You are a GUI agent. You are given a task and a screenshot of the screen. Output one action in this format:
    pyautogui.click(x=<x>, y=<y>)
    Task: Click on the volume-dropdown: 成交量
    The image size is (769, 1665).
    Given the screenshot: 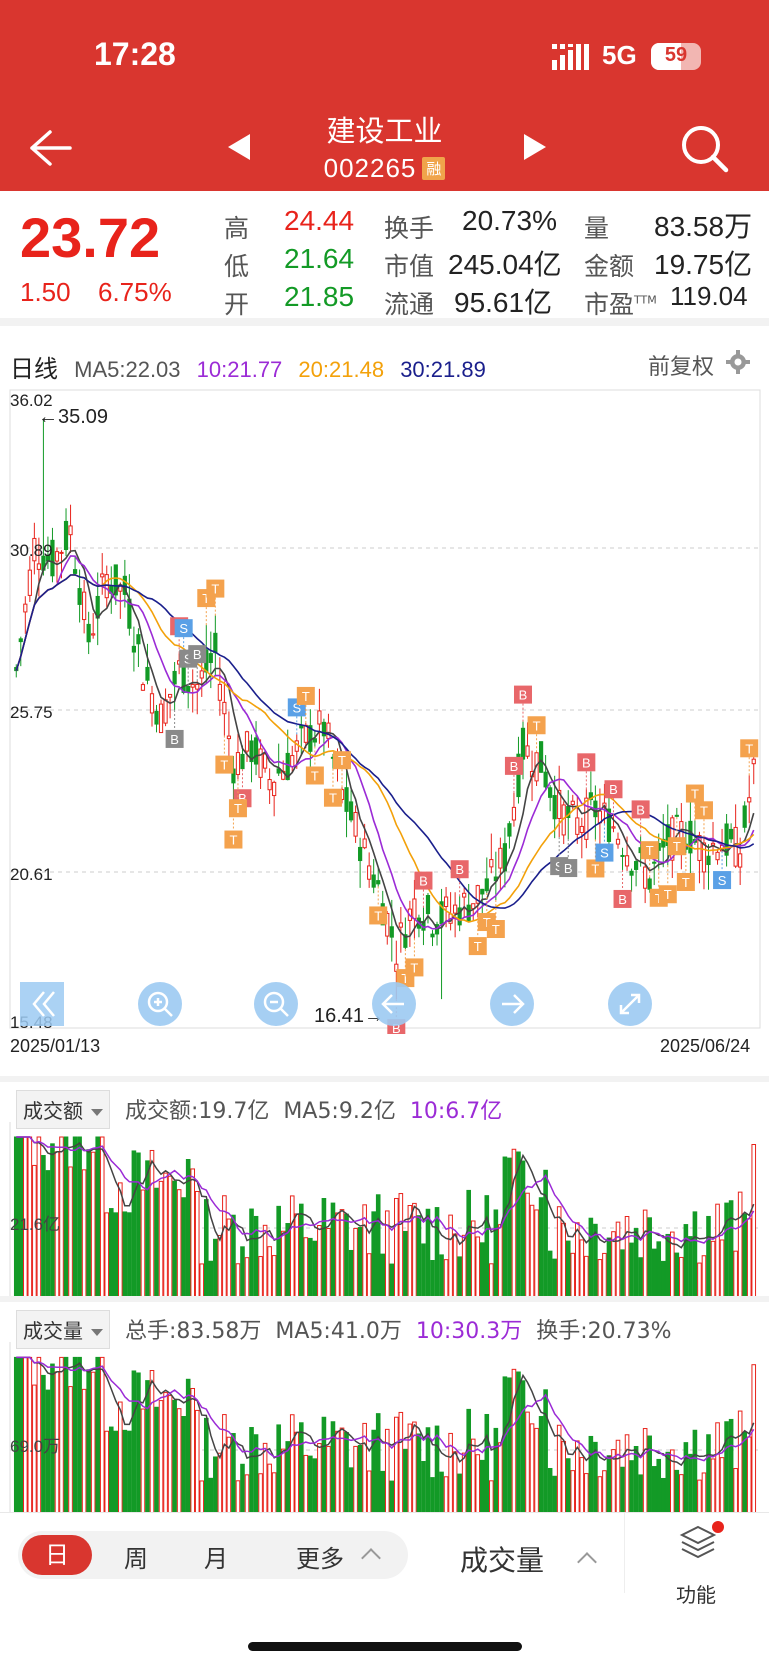 What is the action you would take?
    pyautogui.click(x=63, y=1329)
    